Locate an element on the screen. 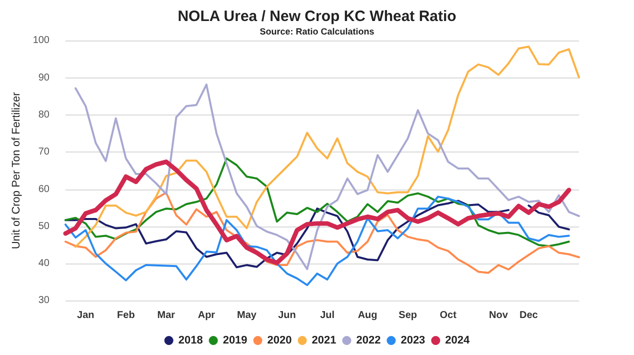 The height and width of the screenshot is (355, 634). y-tick-label: 70 is located at coordinates (44, 152).